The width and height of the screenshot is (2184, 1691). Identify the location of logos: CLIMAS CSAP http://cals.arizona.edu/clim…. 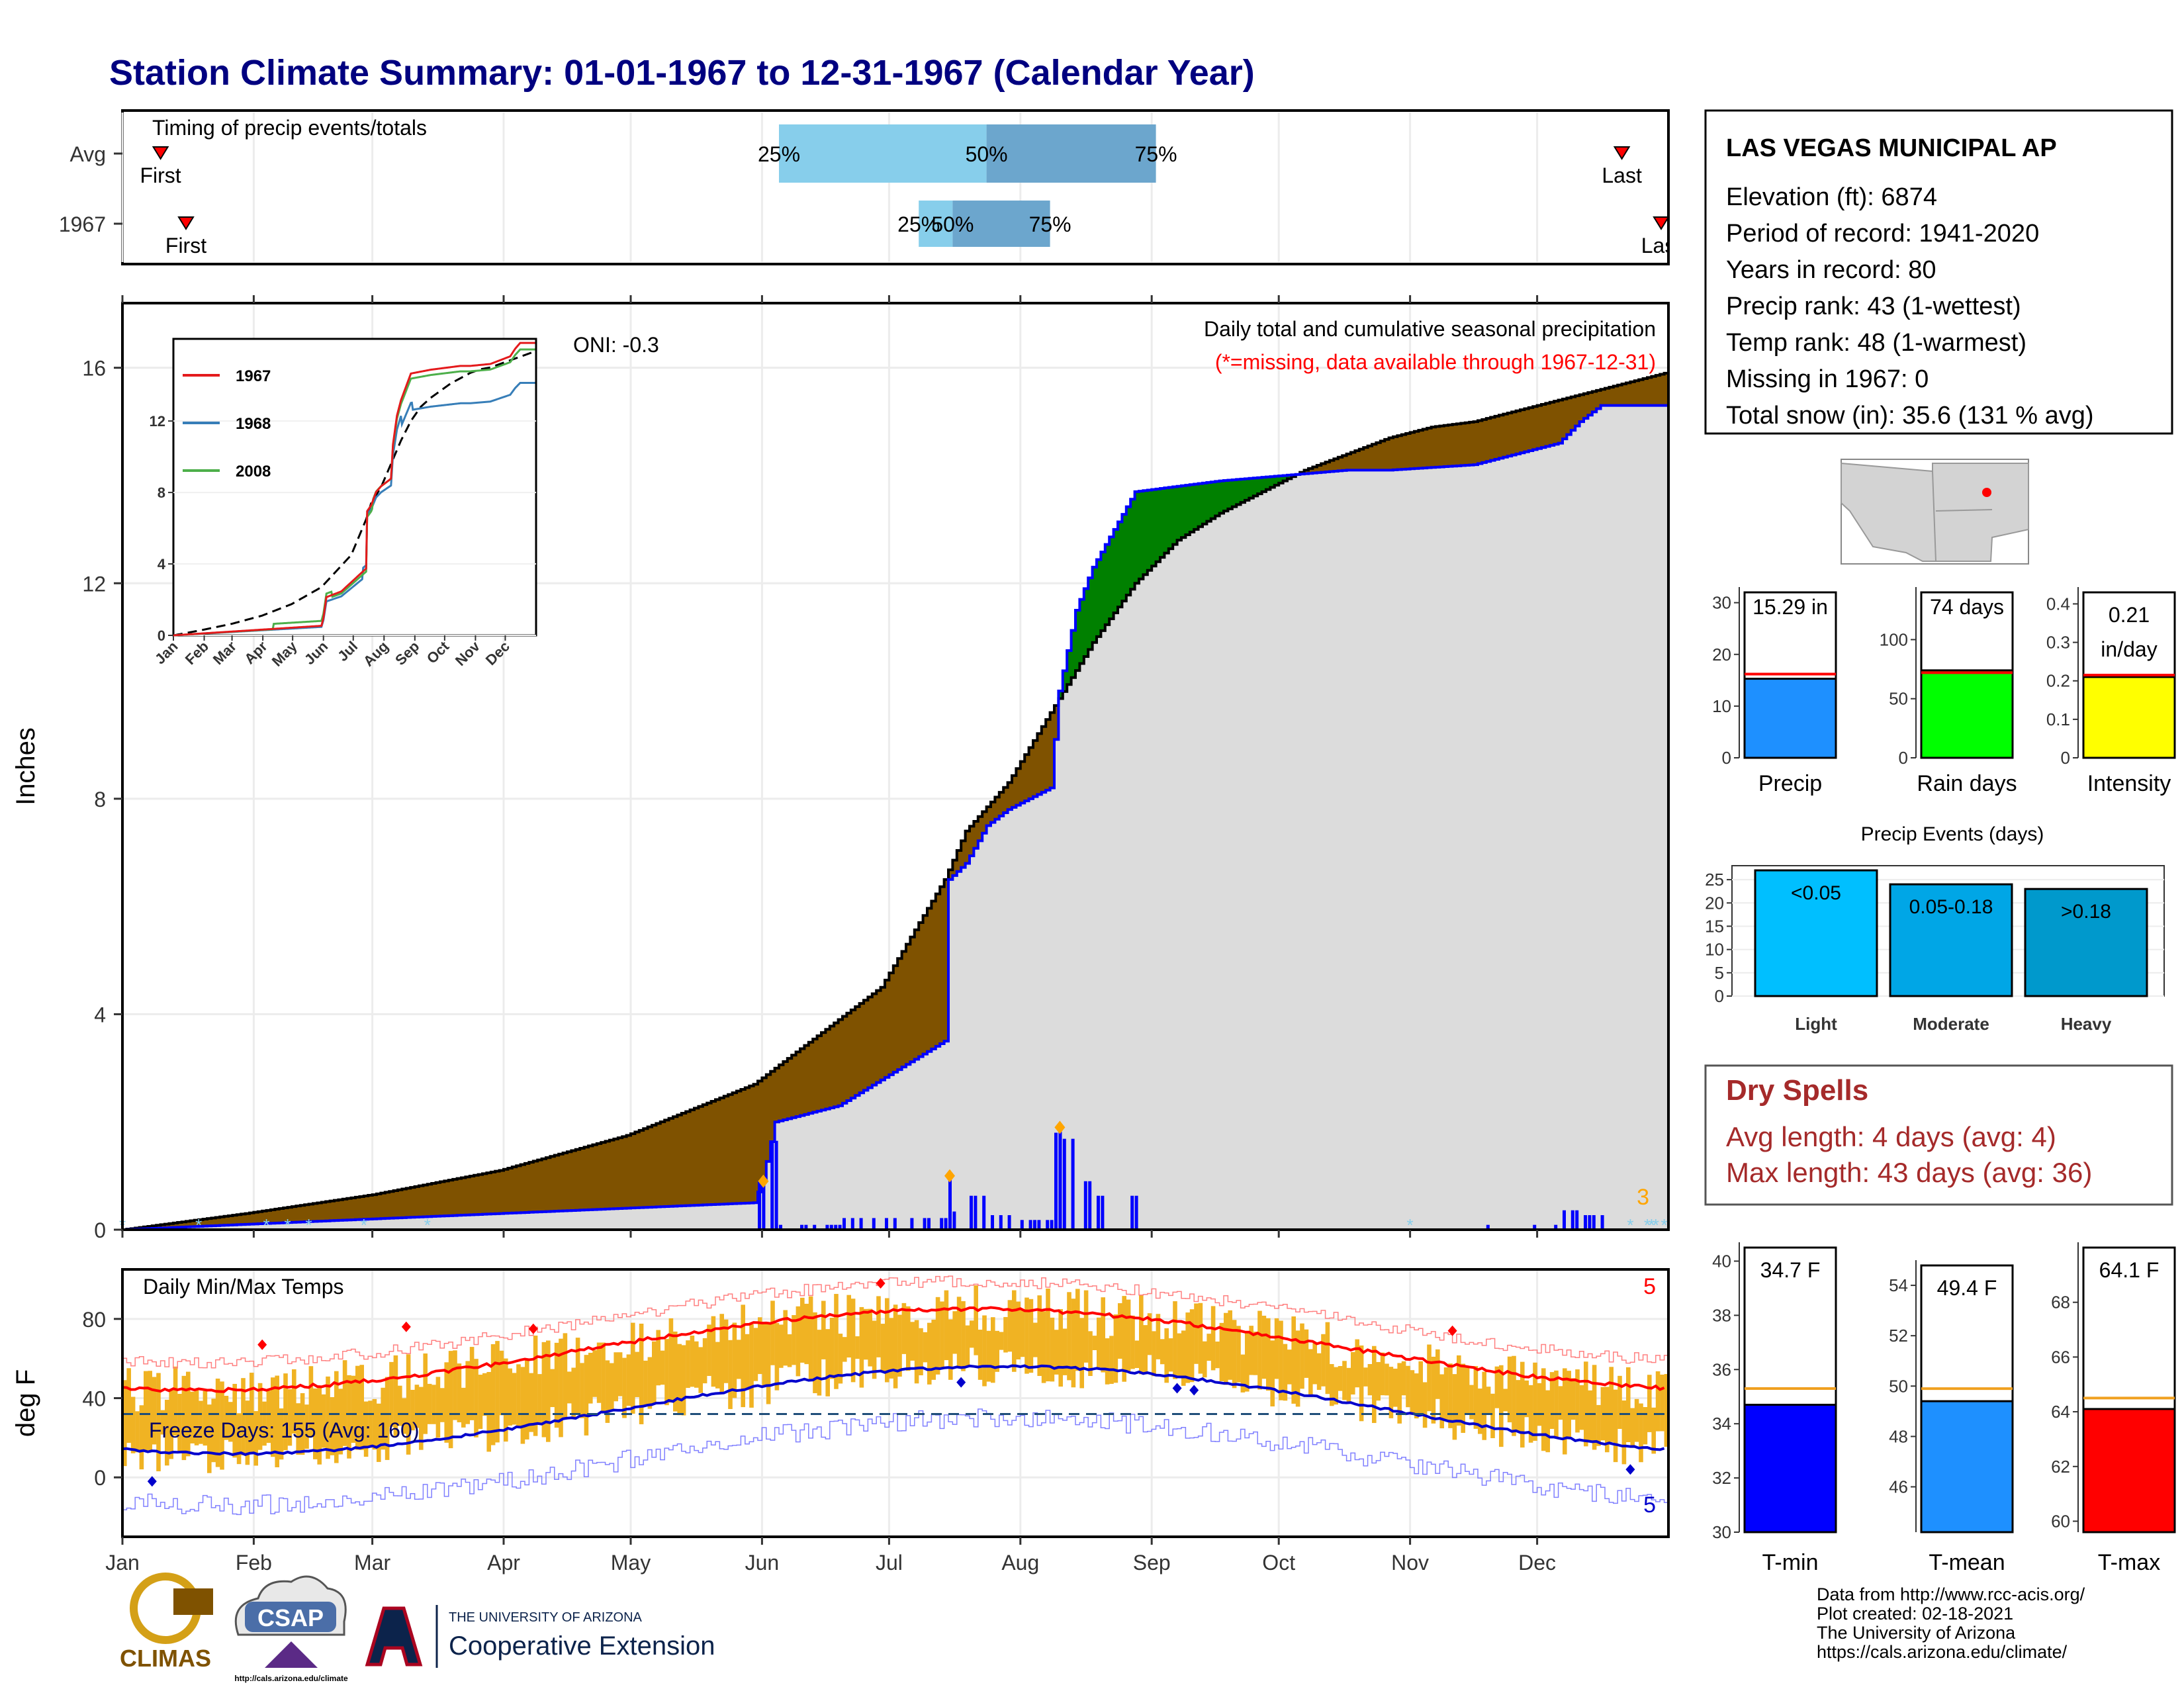
(417, 1628).